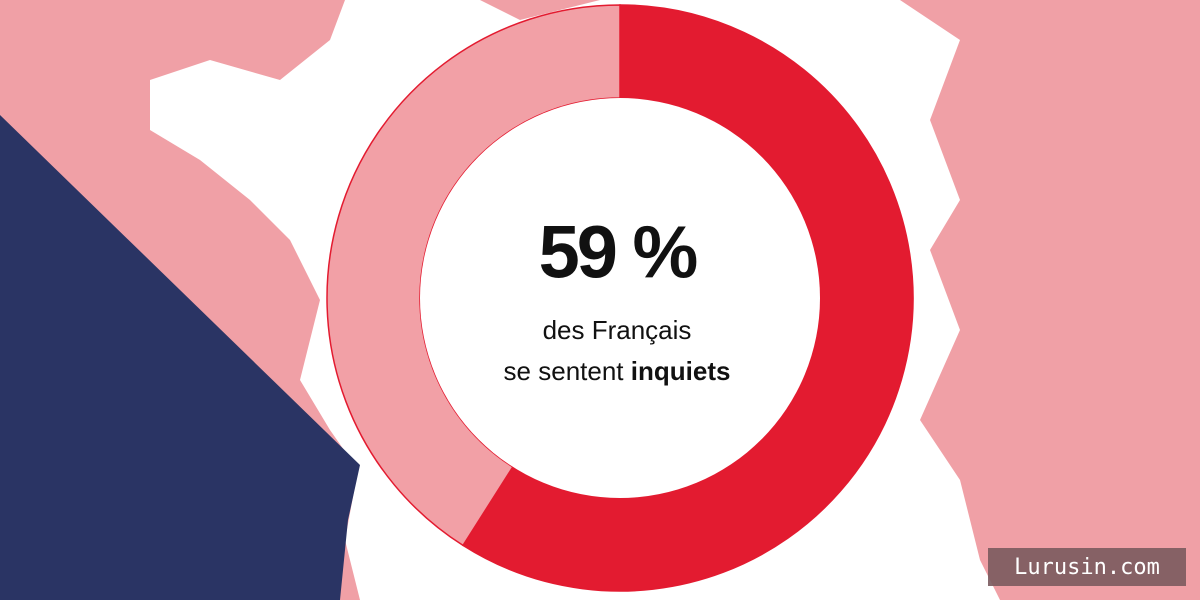 This screenshot has width=1200, height=600. What do you see at coordinates (681, 371) in the screenshot?
I see `caption-emphasis: inquiets` at bounding box center [681, 371].